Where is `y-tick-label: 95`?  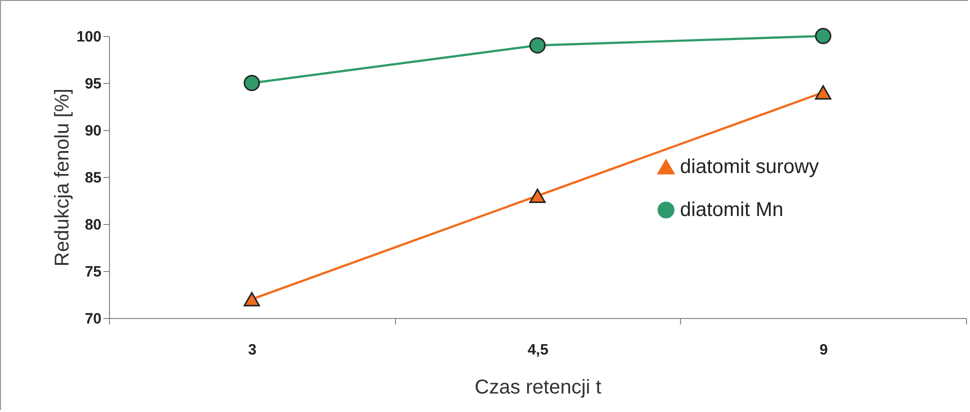 y-tick-label: 95 is located at coordinates (93, 84).